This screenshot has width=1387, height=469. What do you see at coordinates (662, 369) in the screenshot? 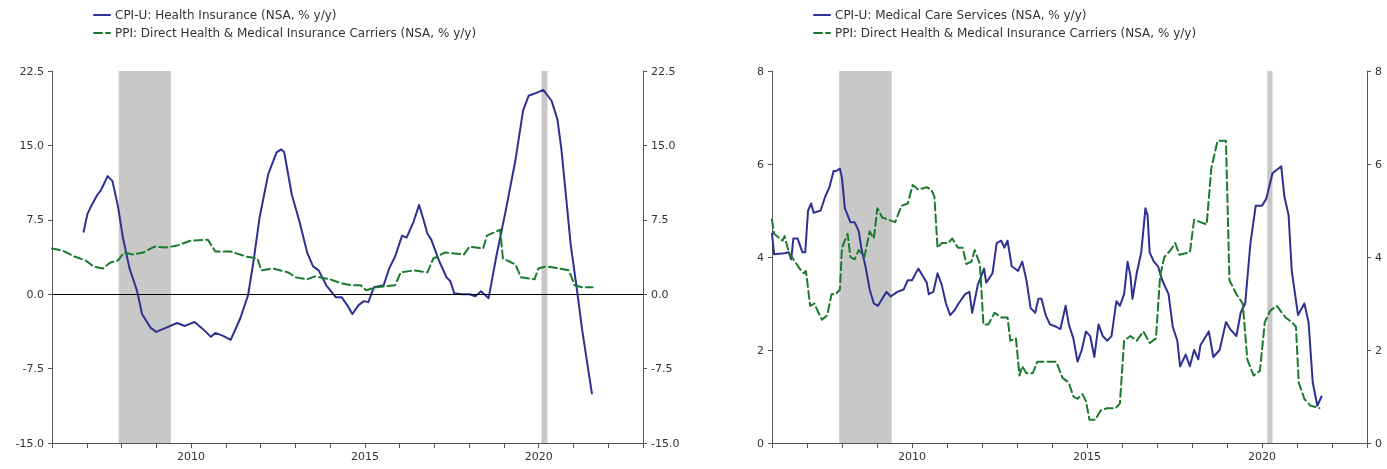
I see `y2-tick-label: -7.5` at bounding box center [662, 369].